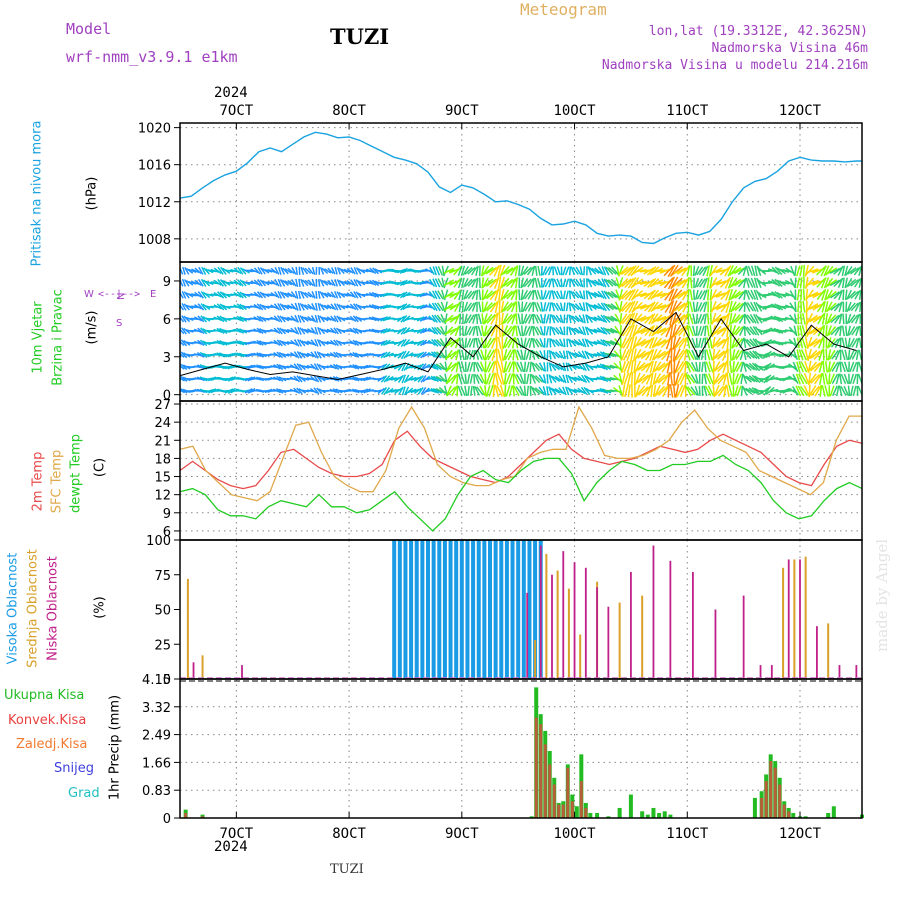 This screenshot has height=900, width=900. I want to click on date-label-top: 7OCT, so click(237, 111).